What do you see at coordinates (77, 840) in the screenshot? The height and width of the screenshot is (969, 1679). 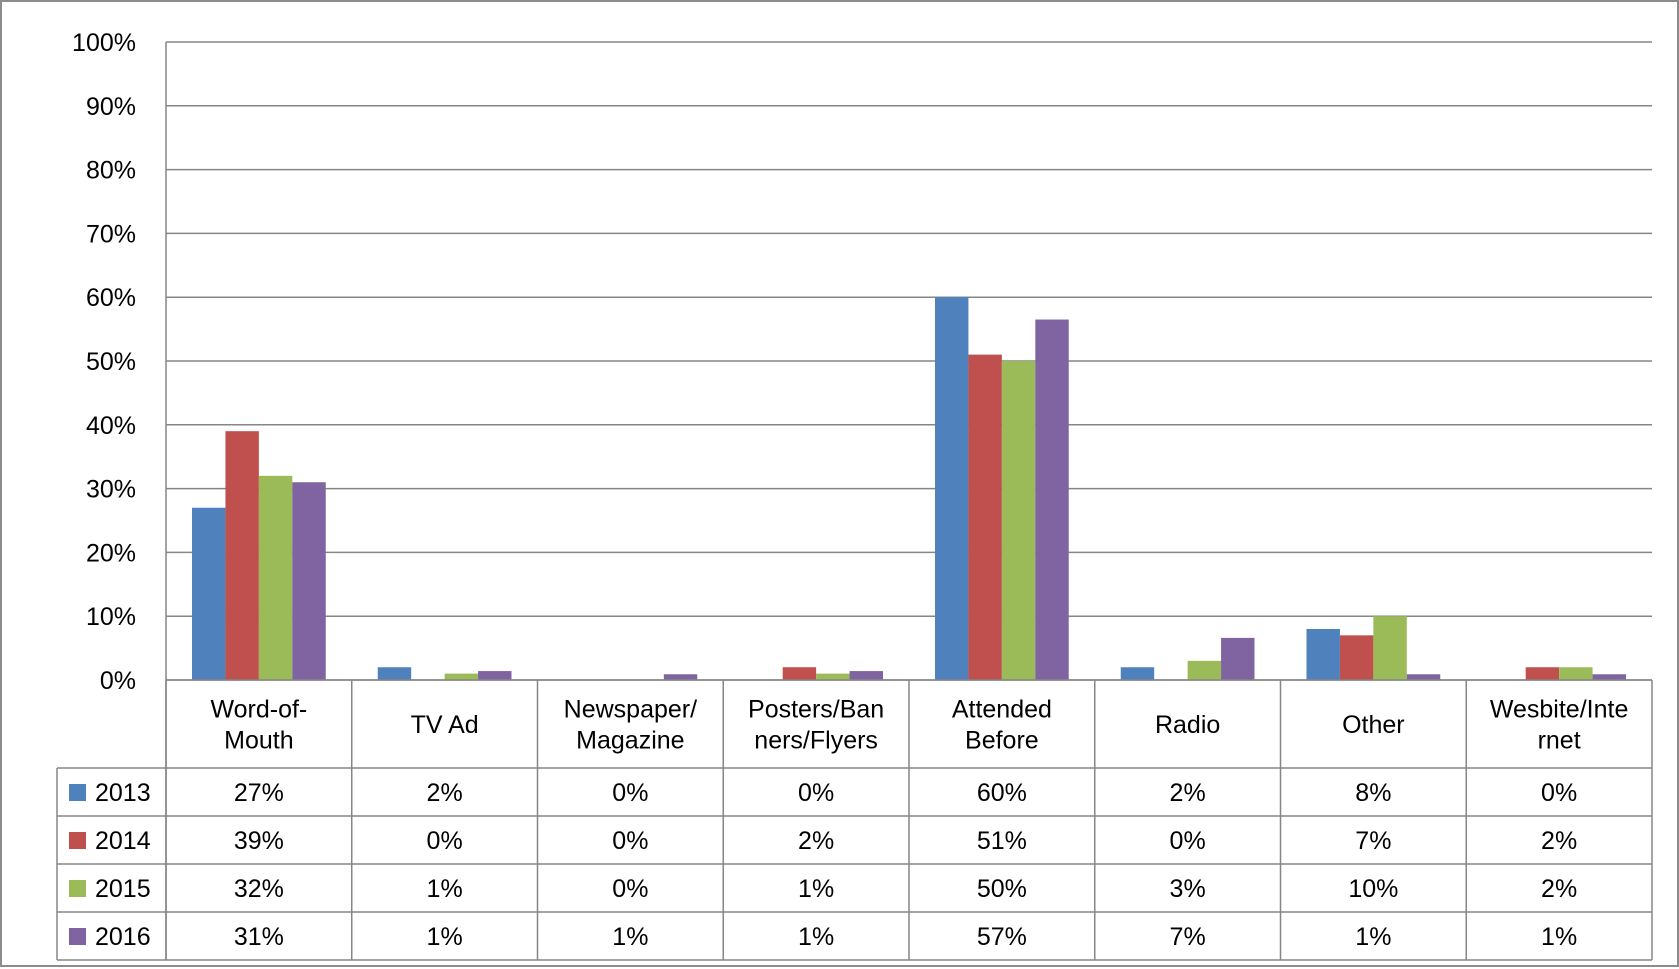 I see `legend-key-2014` at bounding box center [77, 840].